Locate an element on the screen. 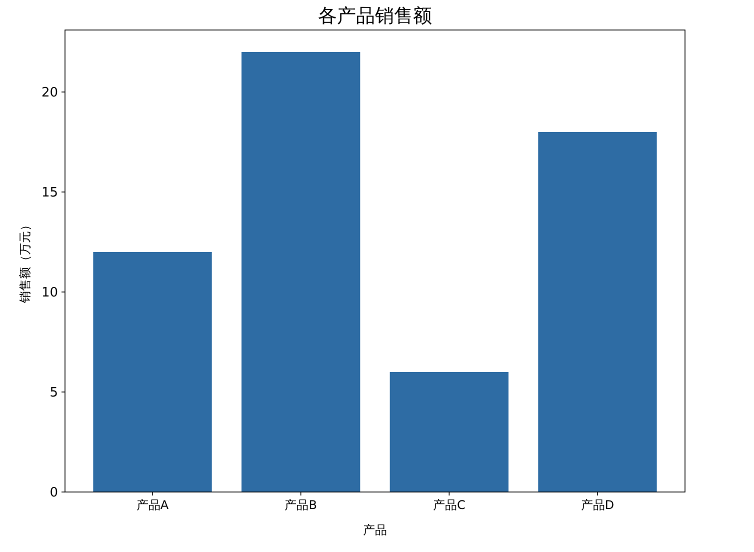 The width and height of the screenshot is (754, 552). x-tick-label: 产品D is located at coordinates (597, 505).